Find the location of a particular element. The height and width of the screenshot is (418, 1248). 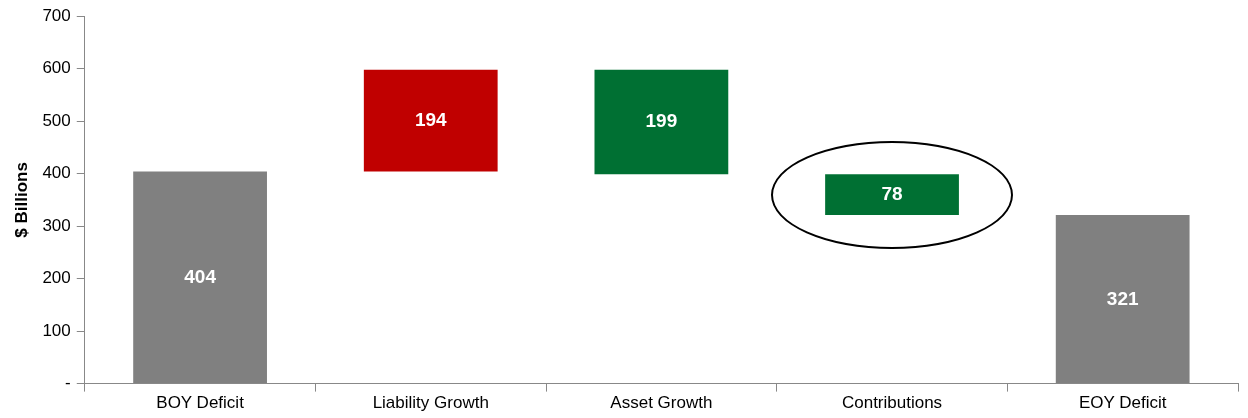

data-label: 78 is located at coordinates (892, 193).